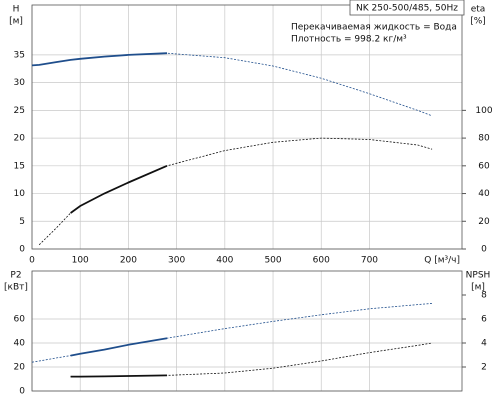 Image resolution: width=500 pixels, height=400 pixels. What do you see at coordinates (478, 288) in the screenshot?
I see `y2-unit: [м]` at bounding box center [478, 288].